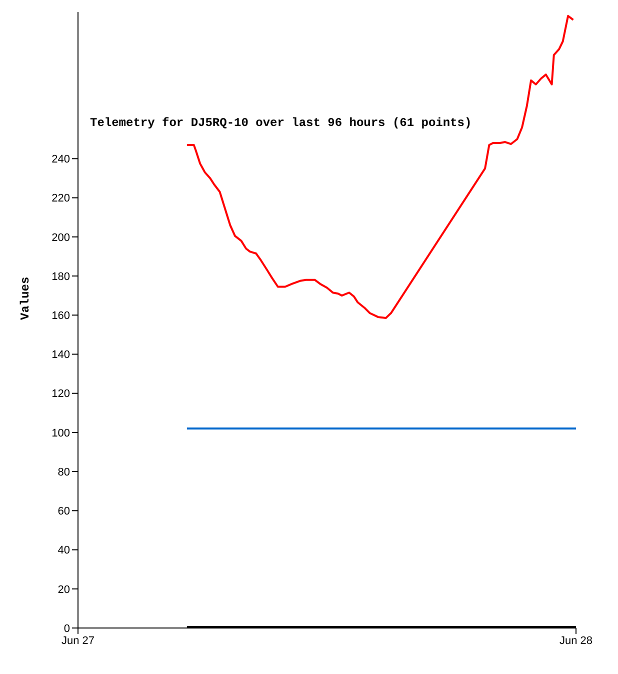 Image resolution: width=618 pixels, height=674 pixels. I want to click on y-tick-label: 20, so click(64, 590).